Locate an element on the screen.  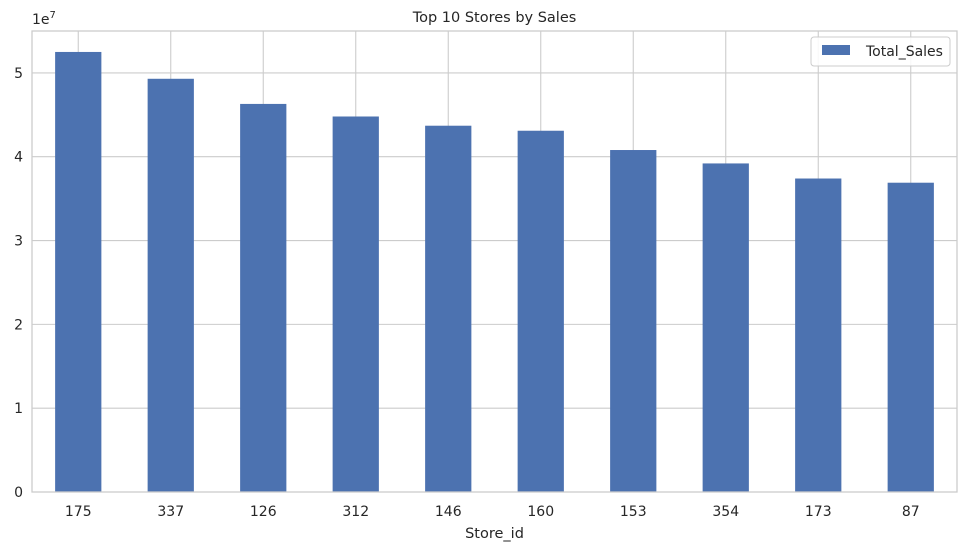
y-tick-label: 5 is located at coordinates (18, 74).